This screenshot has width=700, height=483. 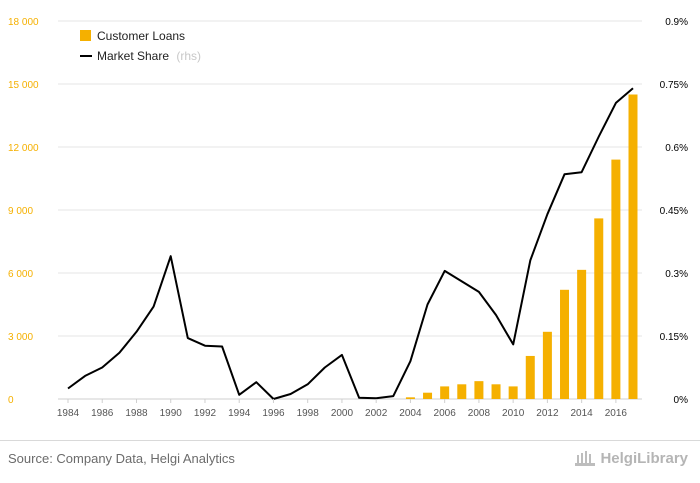 What do you see at coordinates (585, 458) in the screenshot?
I see `library-icon` at bounding box center [585, 458].